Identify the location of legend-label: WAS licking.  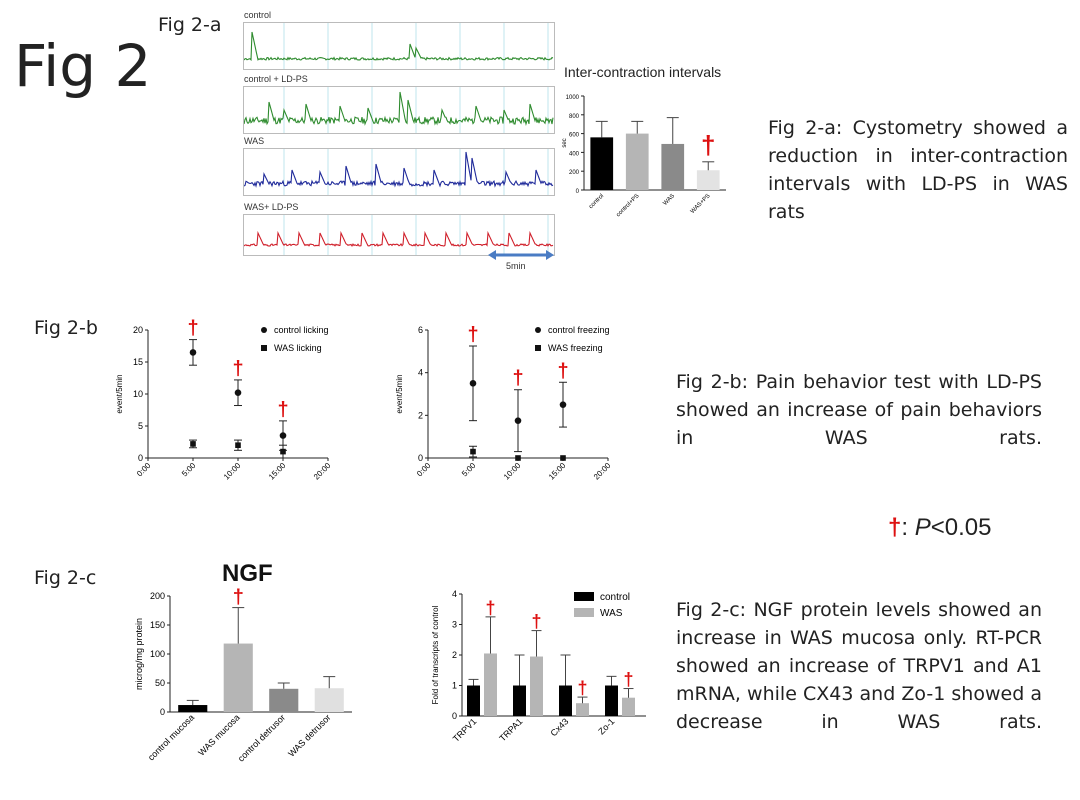
(298, 348).